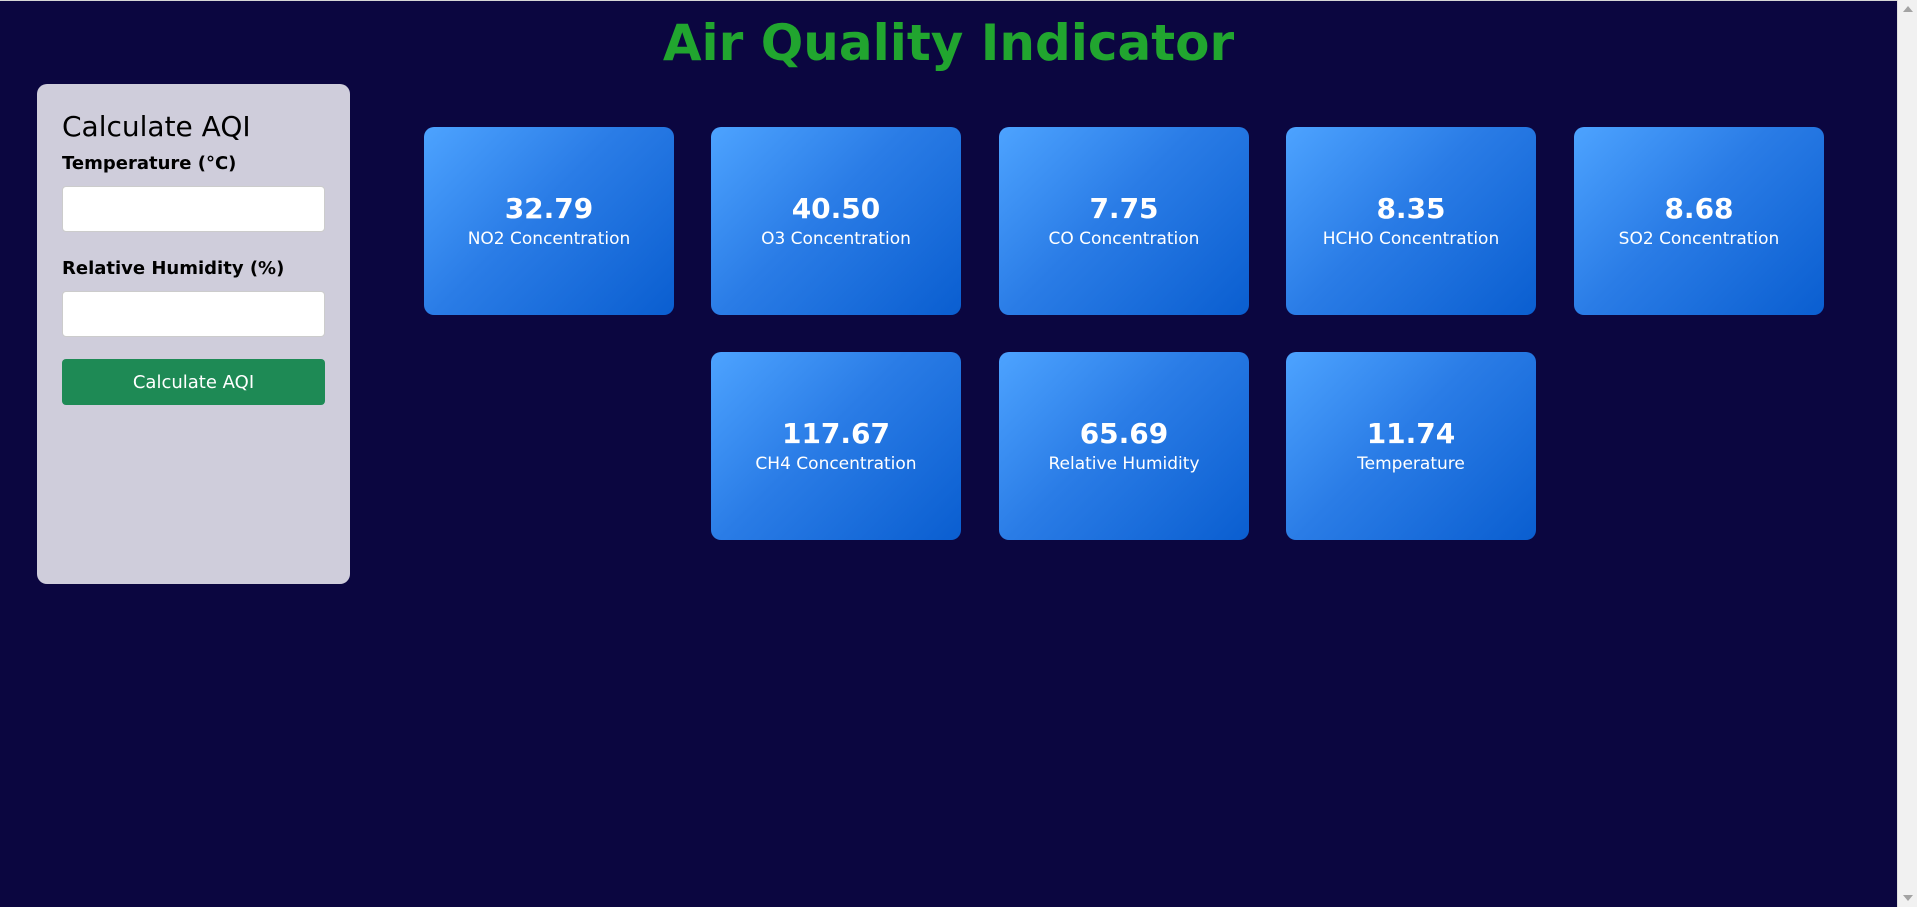  Describe the element at coordinates (549, 239) in the screenshot. I see `card-label: NO2 Concentration` at that location.